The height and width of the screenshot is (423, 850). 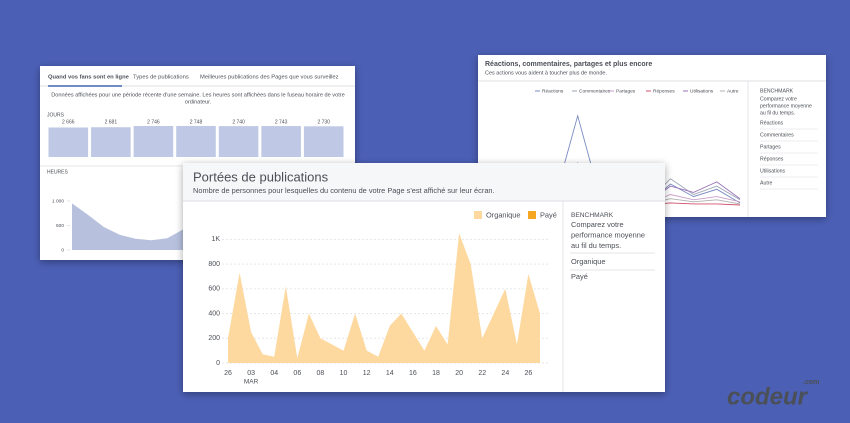 What do you see at coordinates (367, 373) in the screenshot?
I see `x-tick-label: 12` at bounding box center [367, 373].